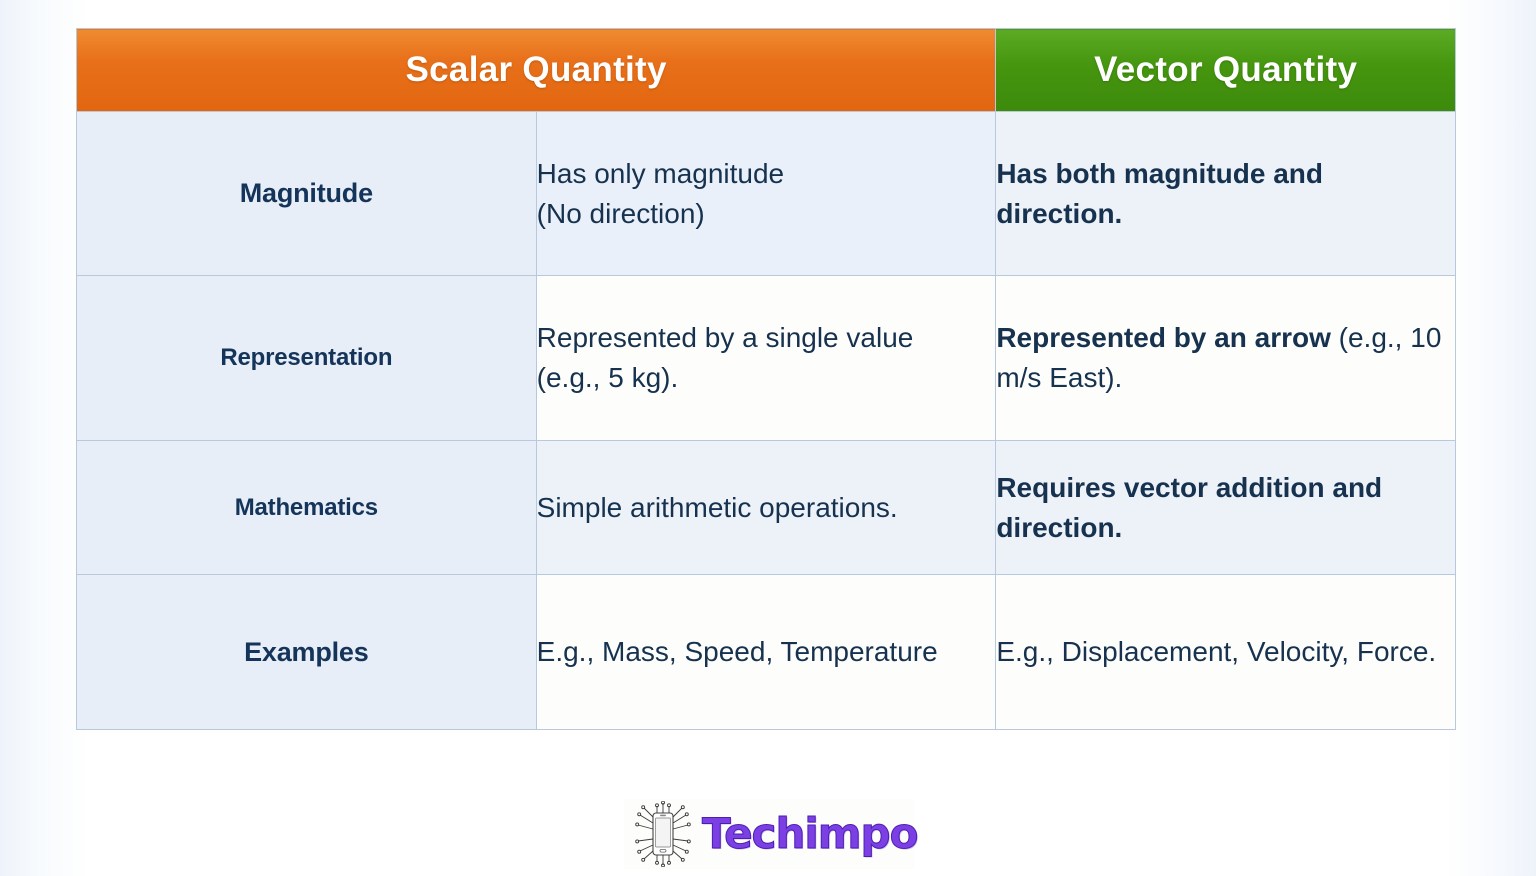 The image size is (1536, 876). Describe the element at coordinates (663, 834) in the screenshot. I see `smartphone-circuit-icon` at that location.